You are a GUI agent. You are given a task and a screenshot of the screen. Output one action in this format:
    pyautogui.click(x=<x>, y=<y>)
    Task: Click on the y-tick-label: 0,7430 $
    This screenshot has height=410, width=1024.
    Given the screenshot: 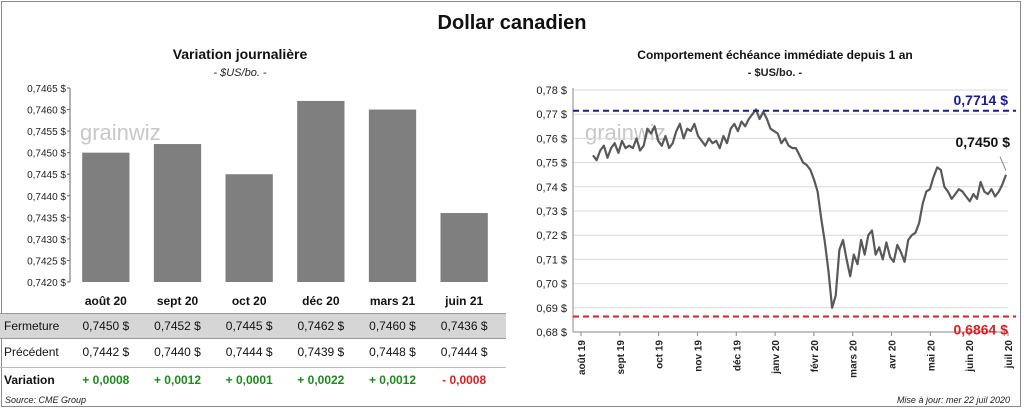 What is the action you would take?
    pyautogui.click(x=46, y=240)
    